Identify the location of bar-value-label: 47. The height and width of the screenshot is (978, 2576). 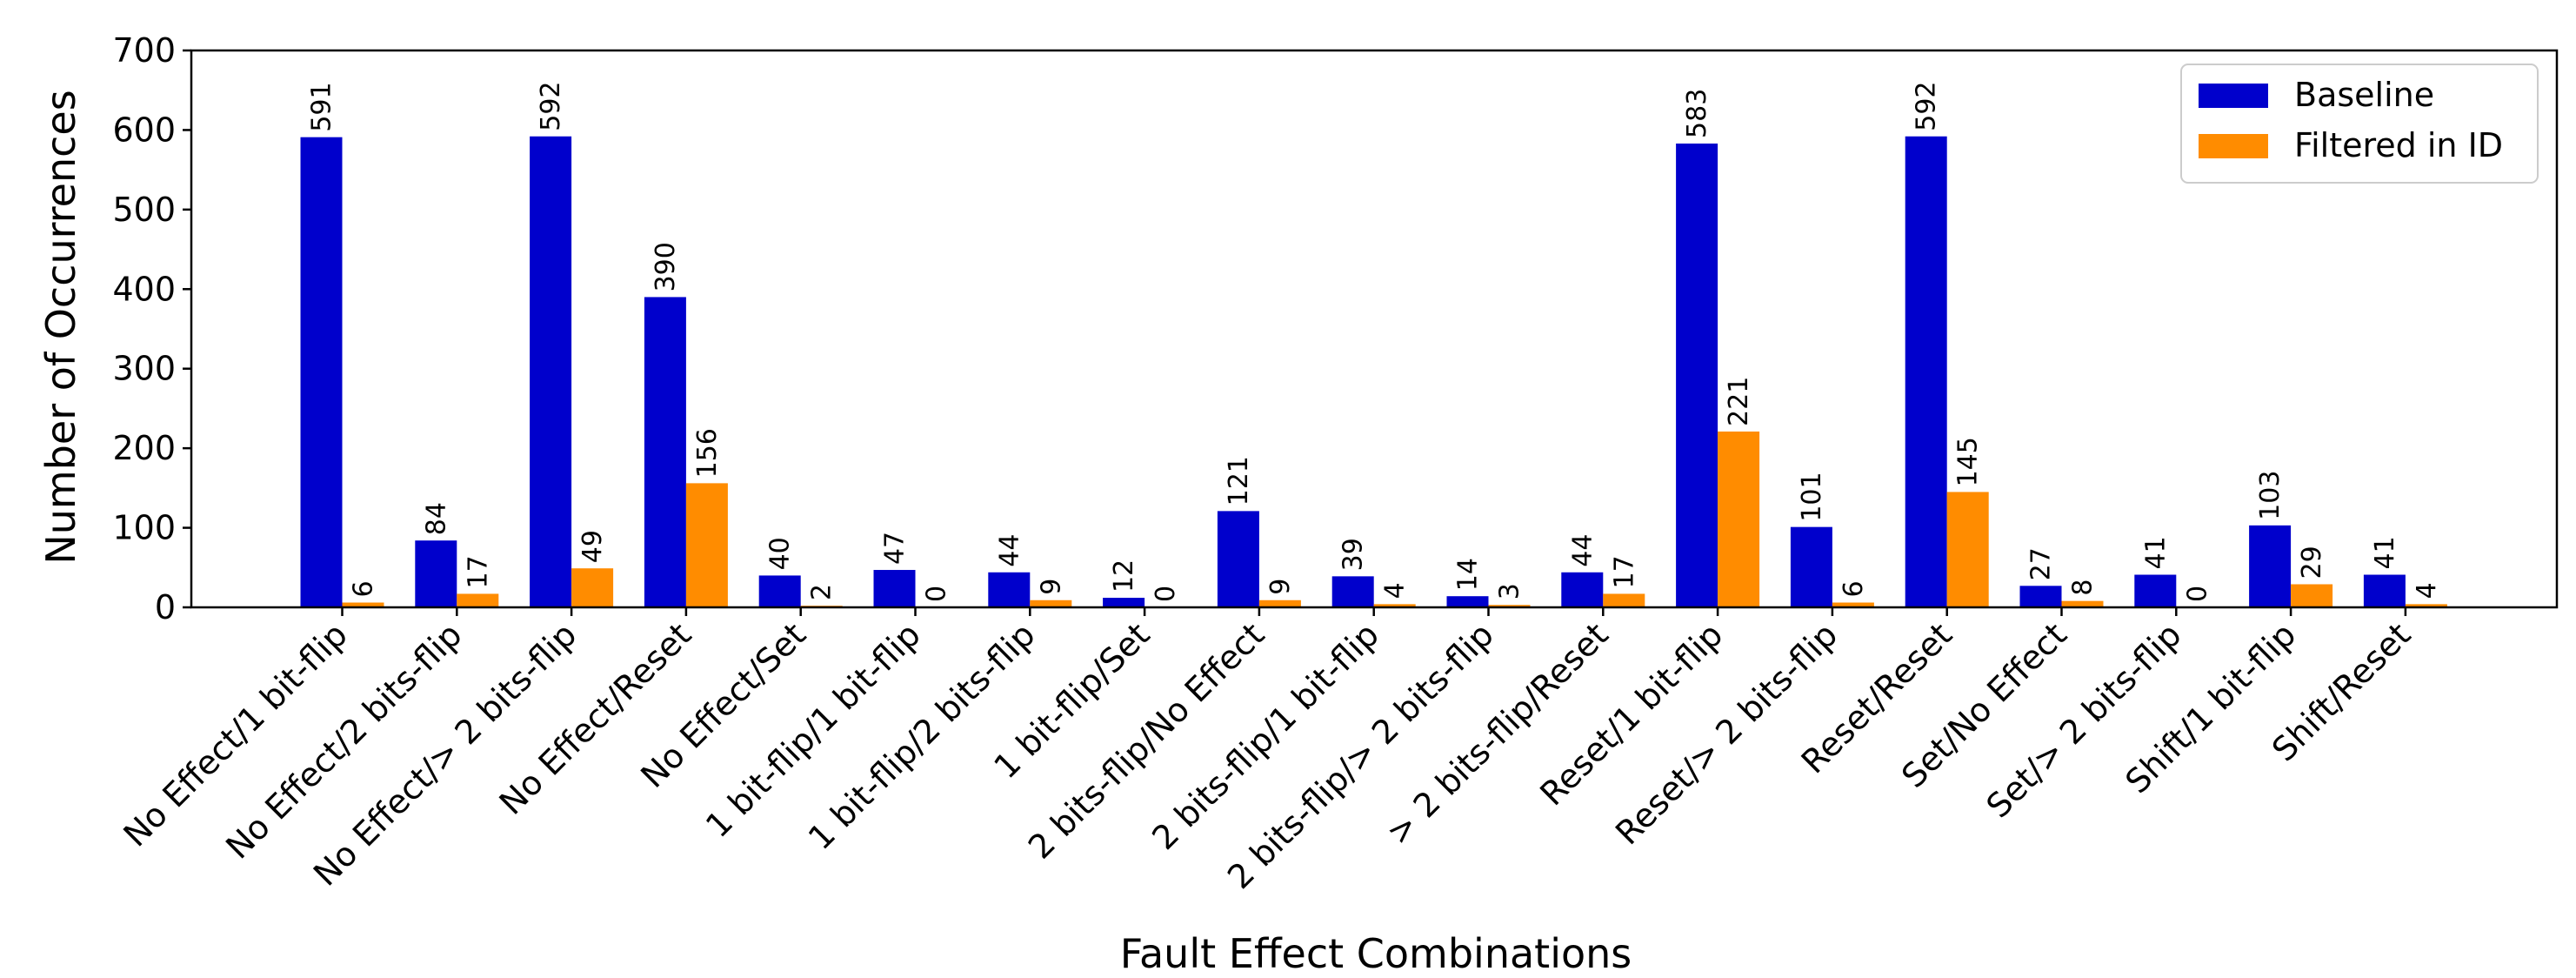
(895, 549).